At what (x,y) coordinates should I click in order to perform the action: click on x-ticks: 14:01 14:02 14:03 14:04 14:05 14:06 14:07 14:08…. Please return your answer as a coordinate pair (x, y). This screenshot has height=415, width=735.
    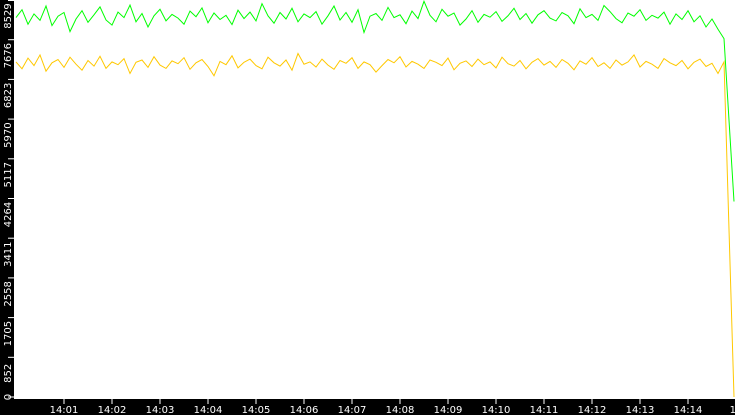
    Looking at the image, I should click on (392, 407).